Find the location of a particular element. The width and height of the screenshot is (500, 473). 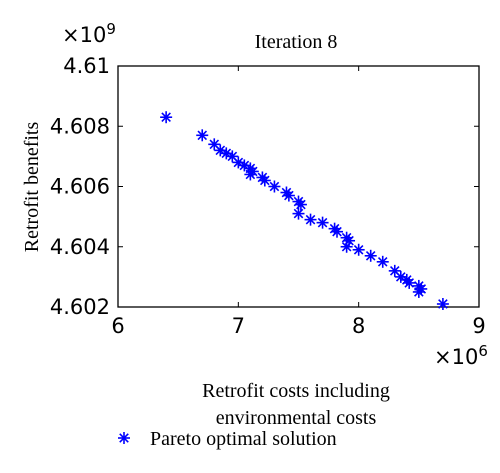

x-axis-label-line1: Retrofit costs including is located at coordinates (296, 391).